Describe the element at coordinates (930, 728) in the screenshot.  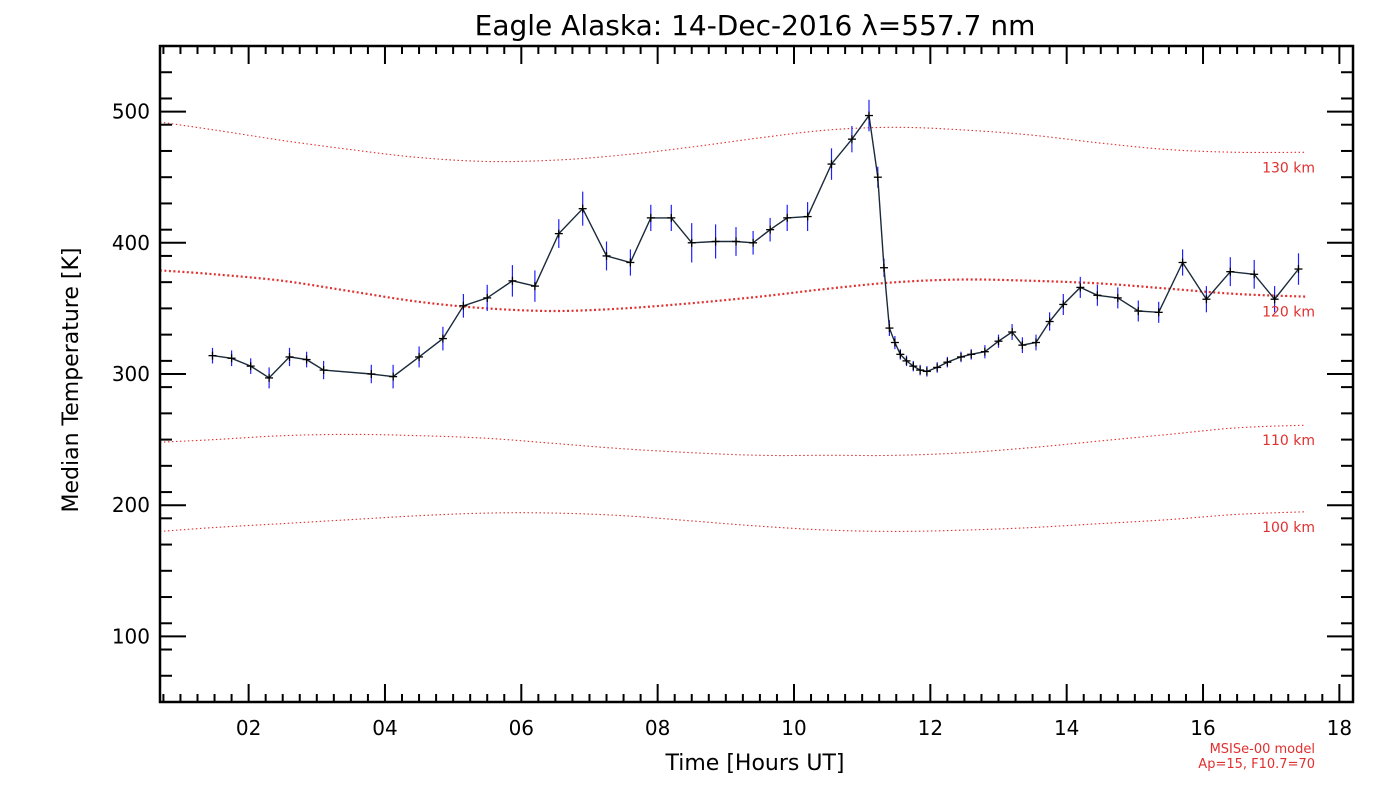
I see `x-tick-label: 12` at that location.